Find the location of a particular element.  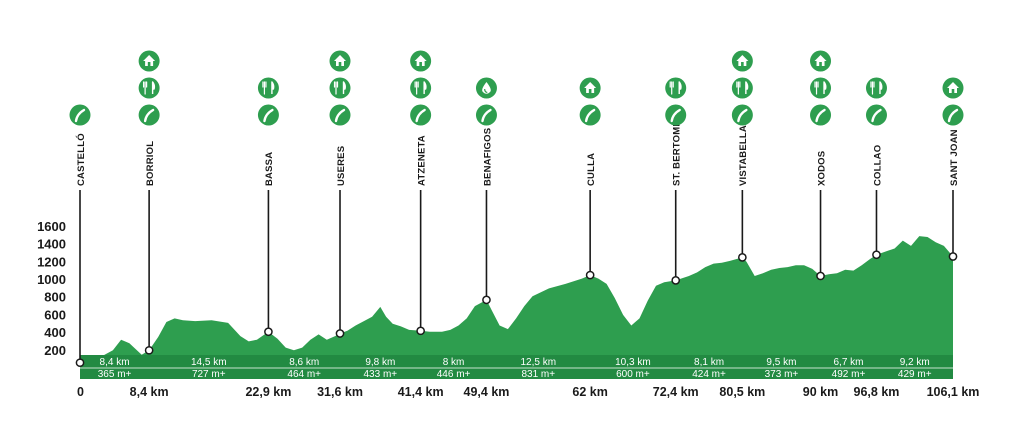

waypoint-7: ST. BERTOMEU is located at coordinates (676, 181).